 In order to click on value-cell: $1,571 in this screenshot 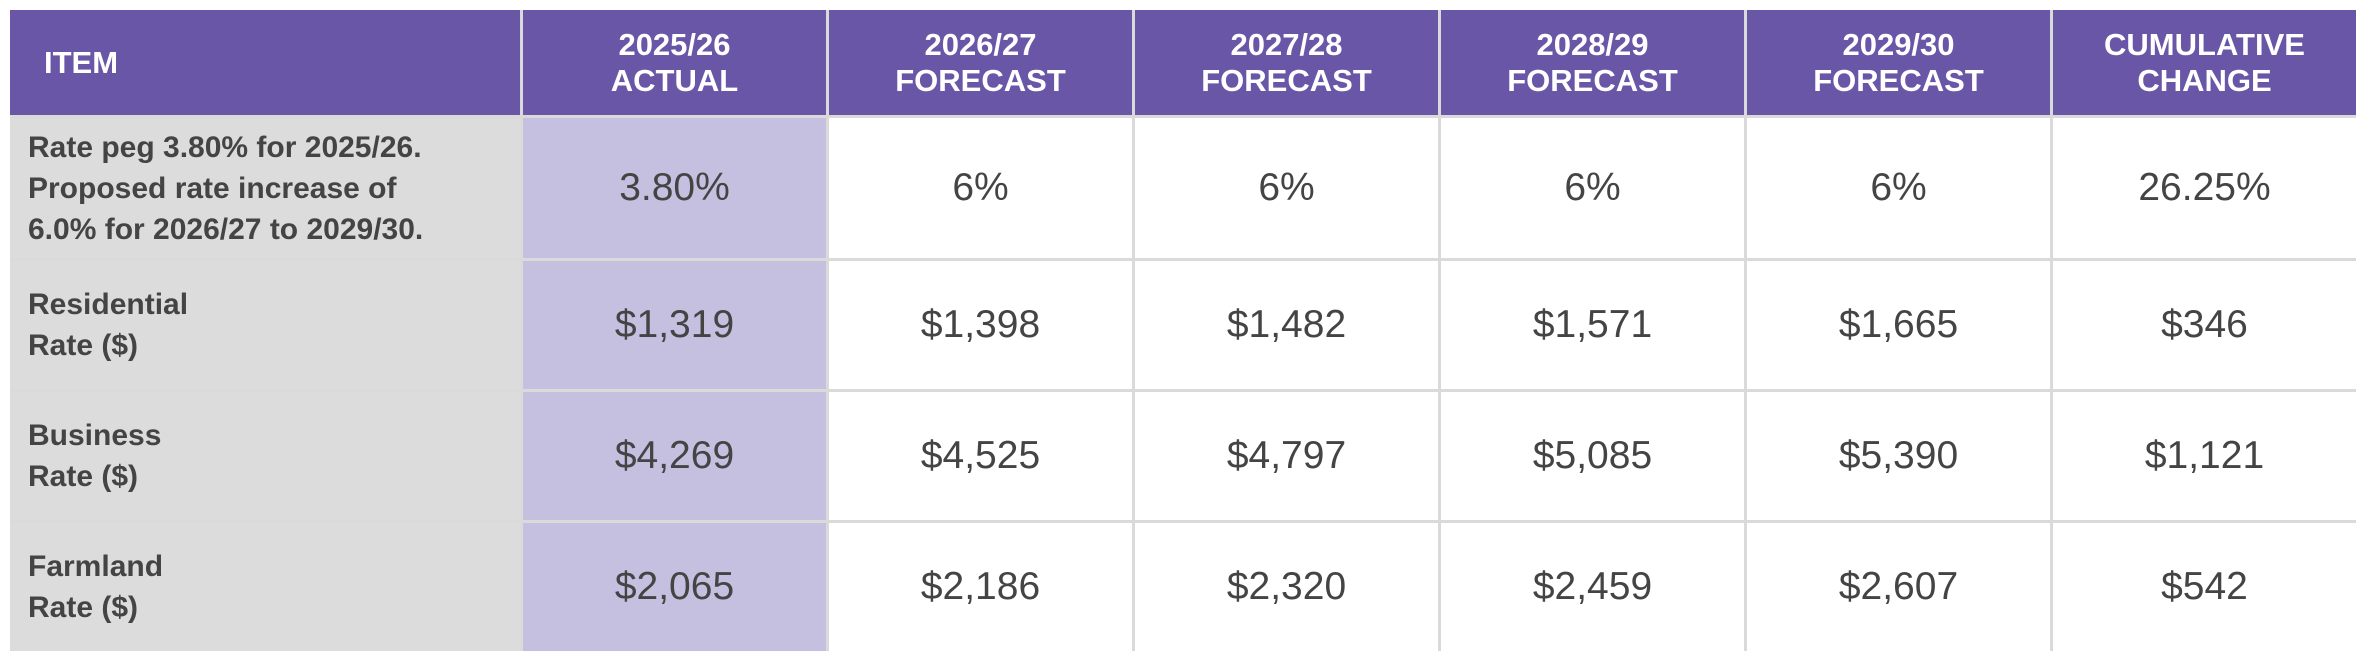, I will do `click(1592, 325)`.